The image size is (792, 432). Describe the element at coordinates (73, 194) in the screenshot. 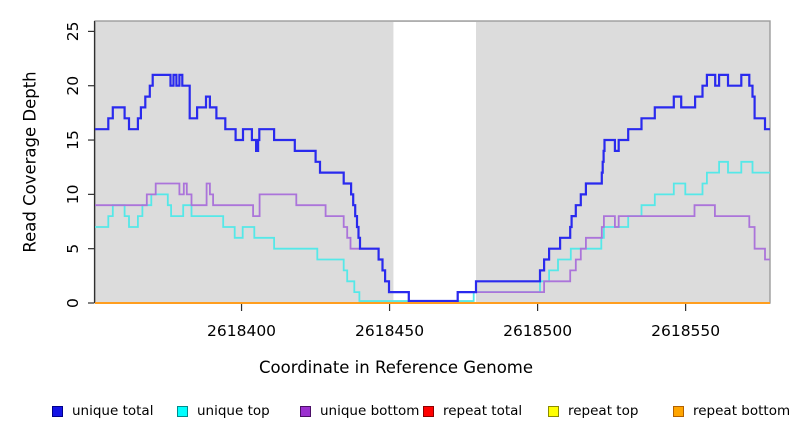

I see `y-tick-label: 10` at that location.